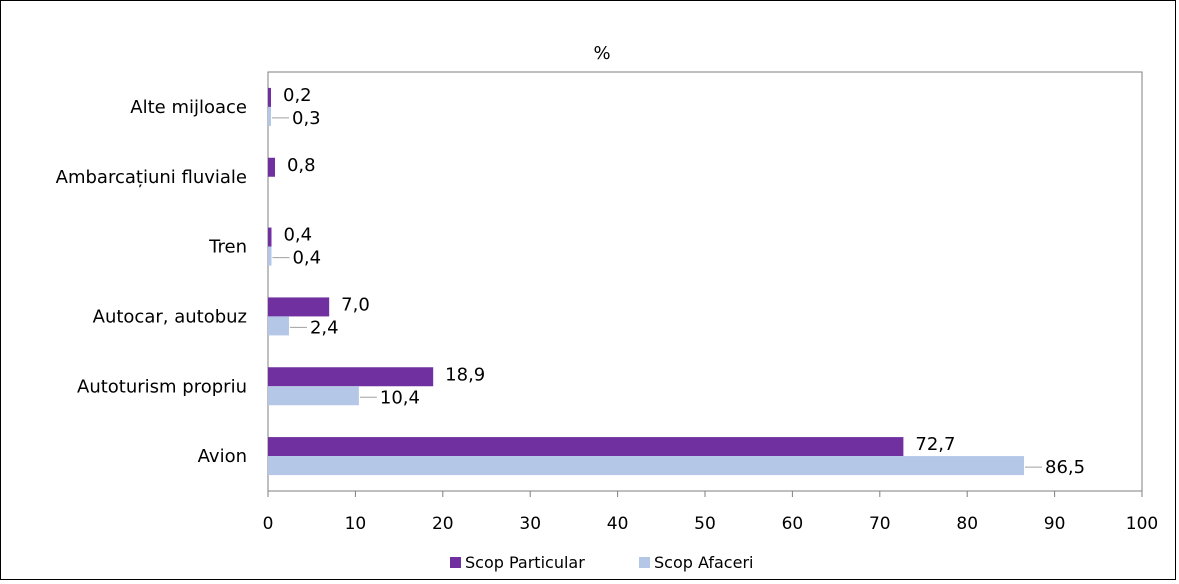 The height and width of the screenshot is (584, 1179). I want to click on x-tick-label: 80, so click(967, 524).